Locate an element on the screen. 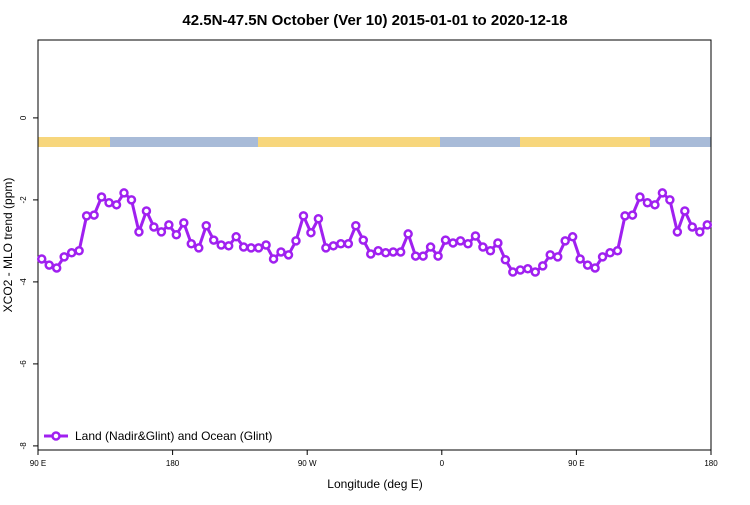  y-tick-label: -6 is located at coordinates (23, 364).